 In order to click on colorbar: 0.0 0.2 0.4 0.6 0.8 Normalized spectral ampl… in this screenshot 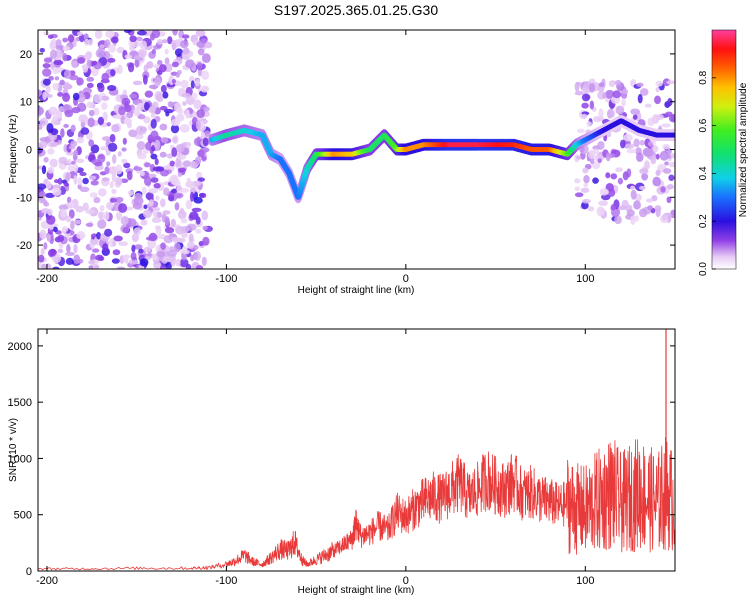, I will do `click(723, 152)`.